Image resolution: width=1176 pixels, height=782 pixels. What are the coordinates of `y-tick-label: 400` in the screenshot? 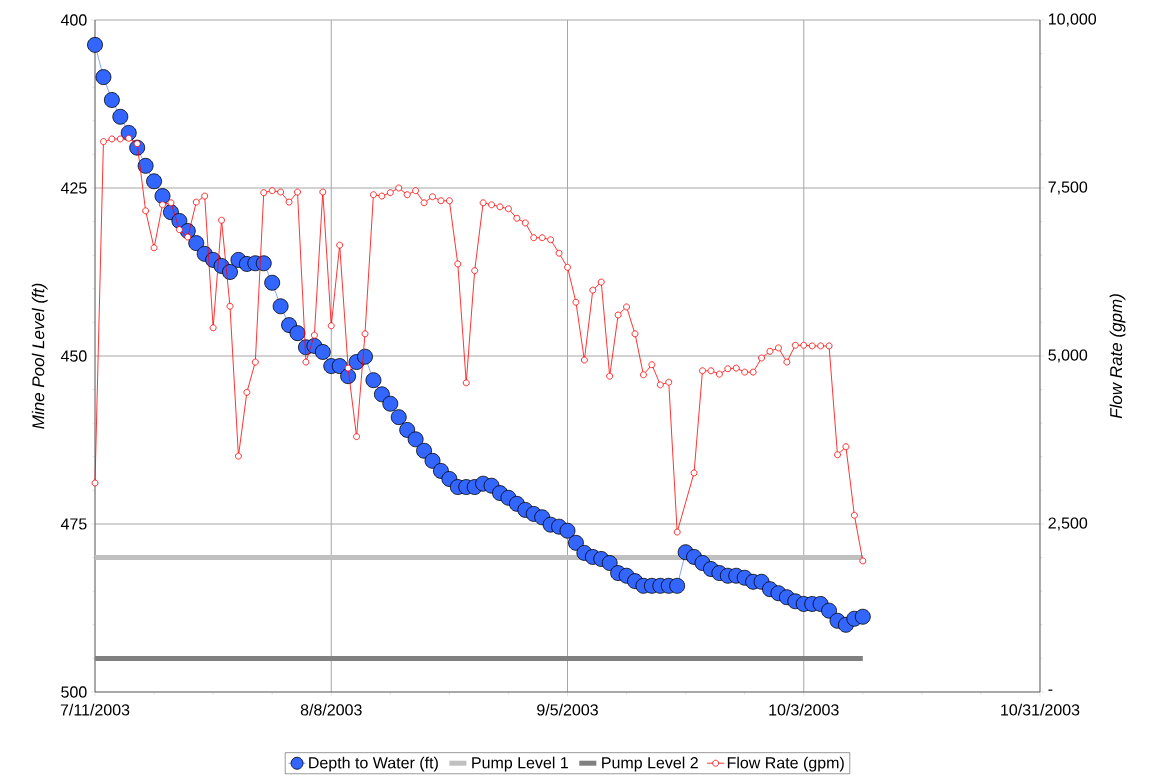 It's located at (73, 20).